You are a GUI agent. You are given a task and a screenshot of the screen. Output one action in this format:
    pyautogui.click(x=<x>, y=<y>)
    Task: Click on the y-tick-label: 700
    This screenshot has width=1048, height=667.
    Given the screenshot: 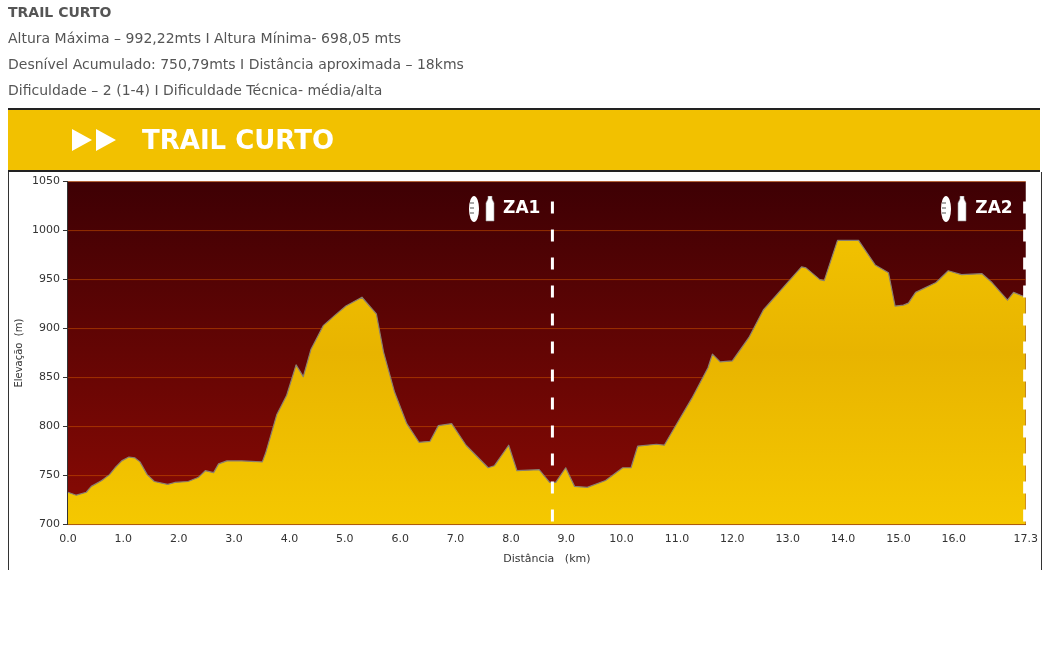 What is the action you would take?
    pyautogui.click(x=49, y=524)
    